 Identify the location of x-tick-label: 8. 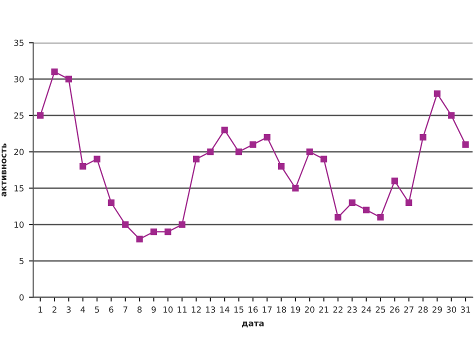
(139, 309).